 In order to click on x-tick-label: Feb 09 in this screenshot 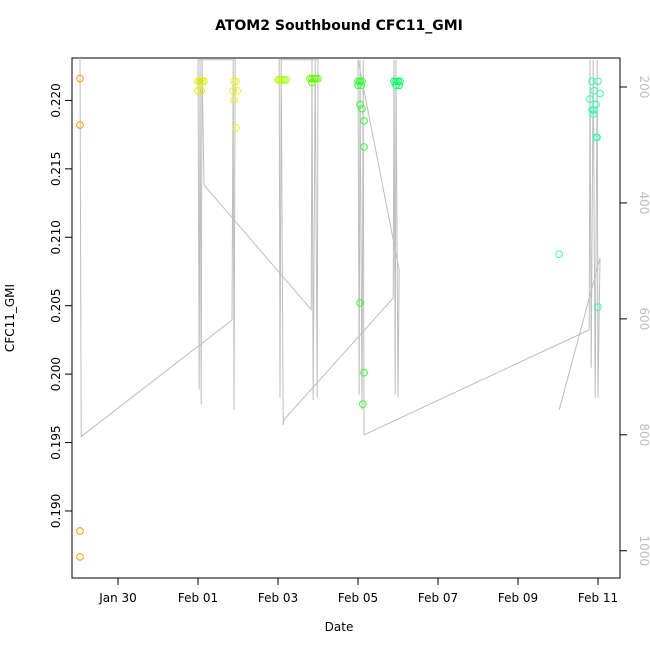, I will do `click(518, 598)`.